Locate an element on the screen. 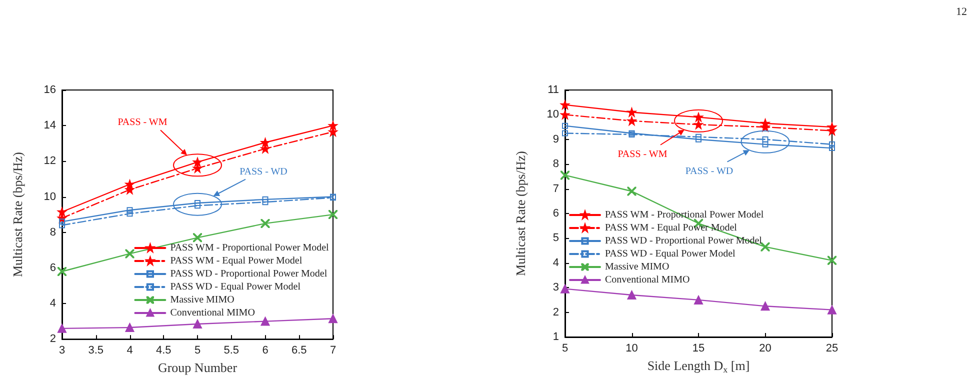 Image resolution: width=975 pixels, height=379 pixels. y-tick-label: 5 is located at coordinates (555, 238).